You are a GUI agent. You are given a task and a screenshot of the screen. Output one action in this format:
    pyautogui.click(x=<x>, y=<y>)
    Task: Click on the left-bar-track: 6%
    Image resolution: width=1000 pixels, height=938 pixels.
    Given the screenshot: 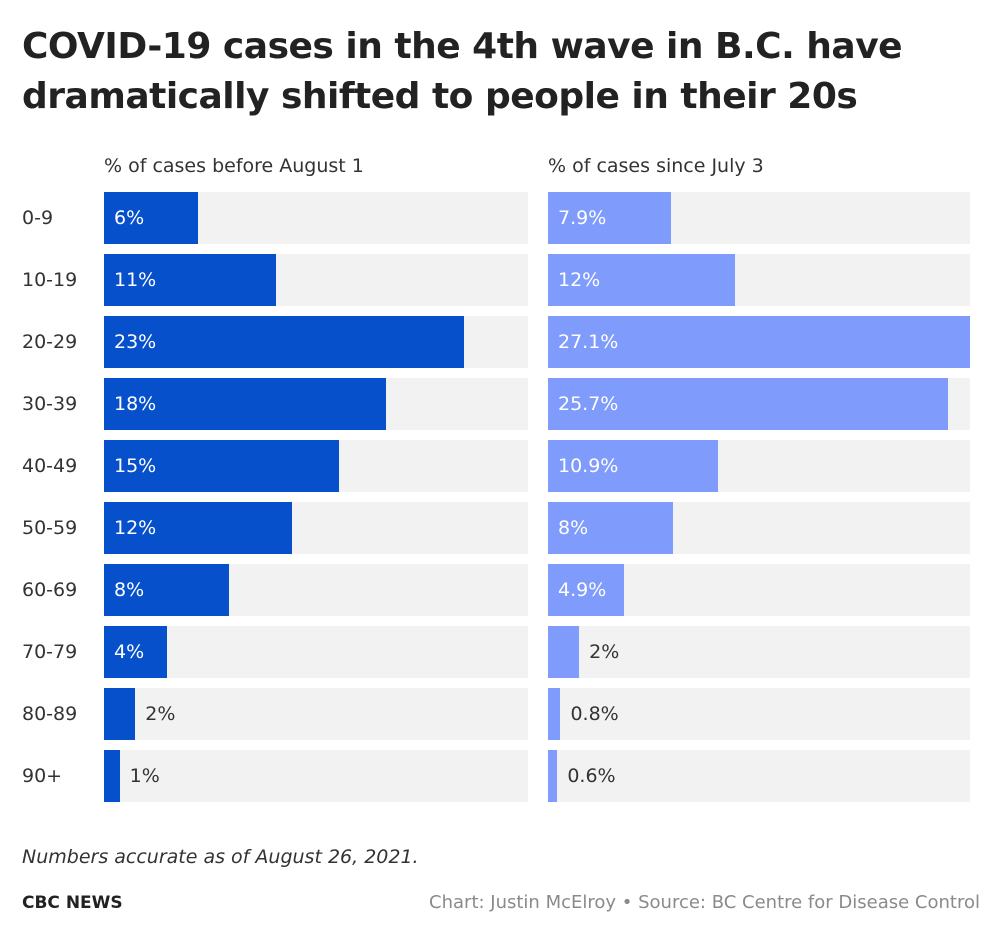 What is the action you would take?
    pyautogui.click(x=316, y=218)
    